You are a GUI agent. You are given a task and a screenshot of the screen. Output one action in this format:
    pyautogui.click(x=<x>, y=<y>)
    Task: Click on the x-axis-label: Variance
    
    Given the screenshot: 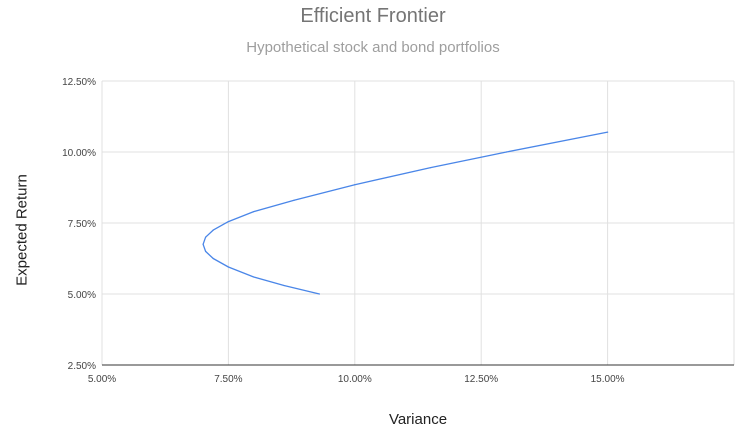 What is the action you would take?
    pyautogui.click(x=418, y=419)
    